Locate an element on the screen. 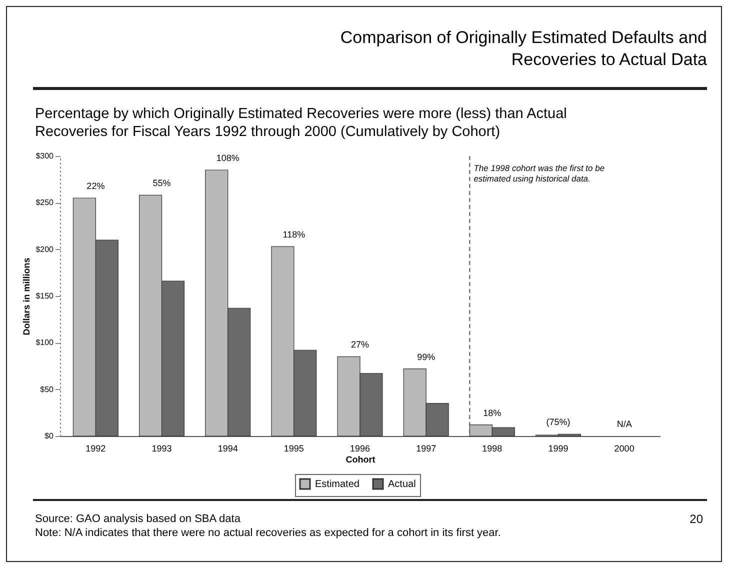 The width and height of the screenshot is (730, 570). annotation: 108% is located at coordinates (228, 158).